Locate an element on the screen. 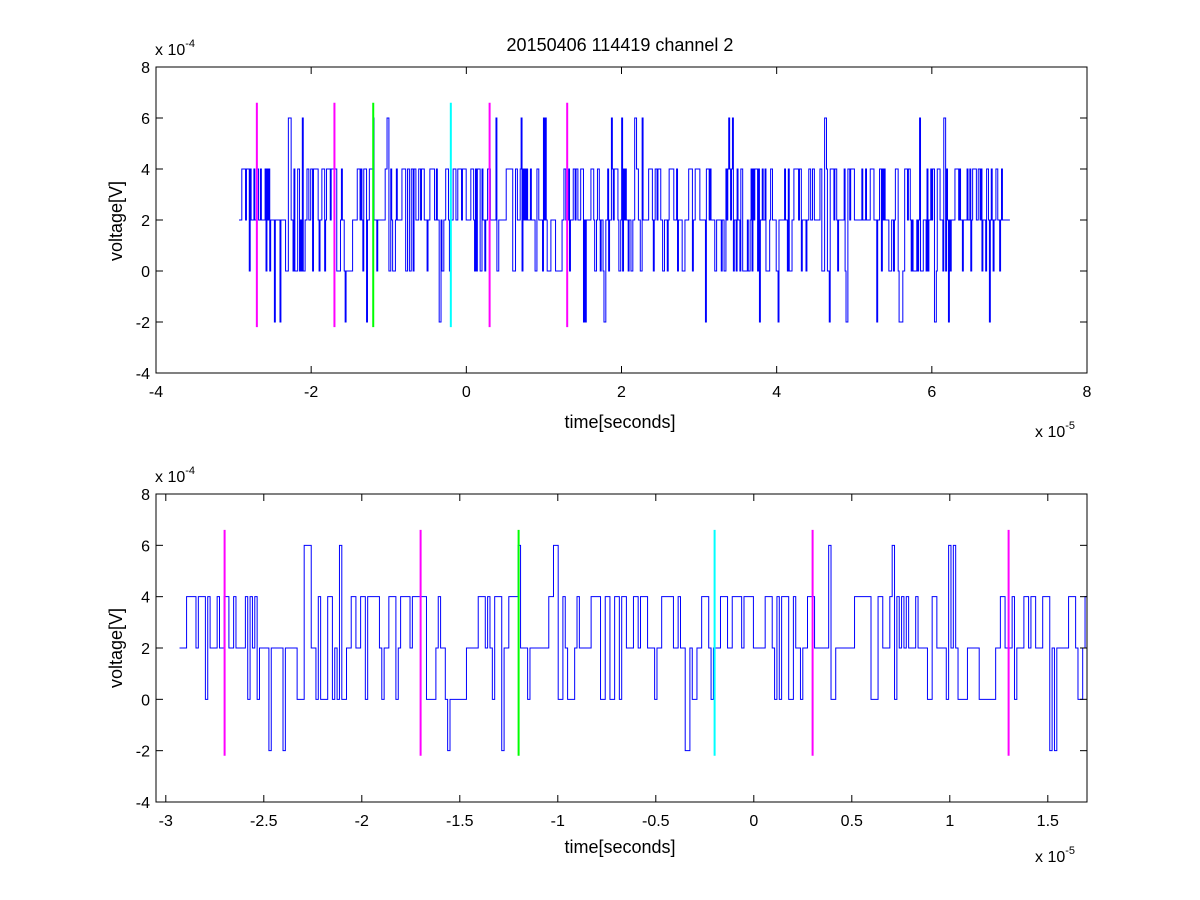  x-tick-label: -0.5 is located at coordinates (656, 821).